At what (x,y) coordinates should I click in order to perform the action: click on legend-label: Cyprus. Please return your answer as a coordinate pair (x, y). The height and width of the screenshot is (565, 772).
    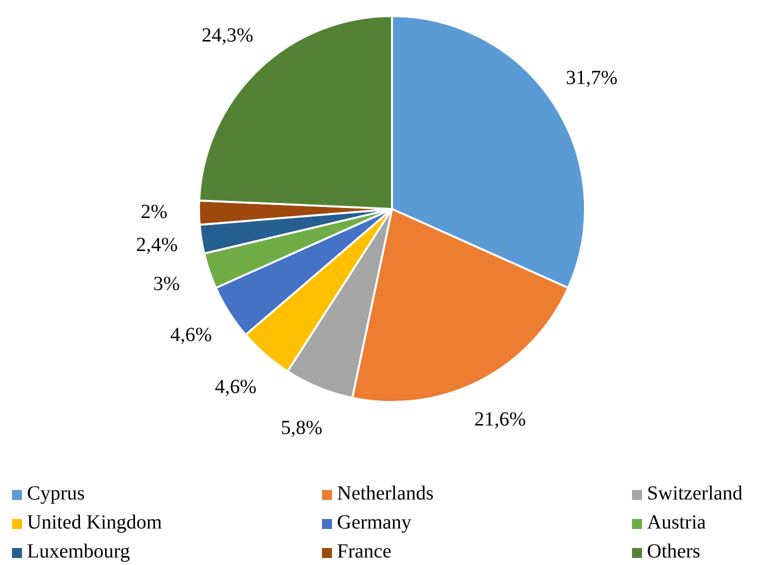
    Looking at the image, I should click on (56, 493).